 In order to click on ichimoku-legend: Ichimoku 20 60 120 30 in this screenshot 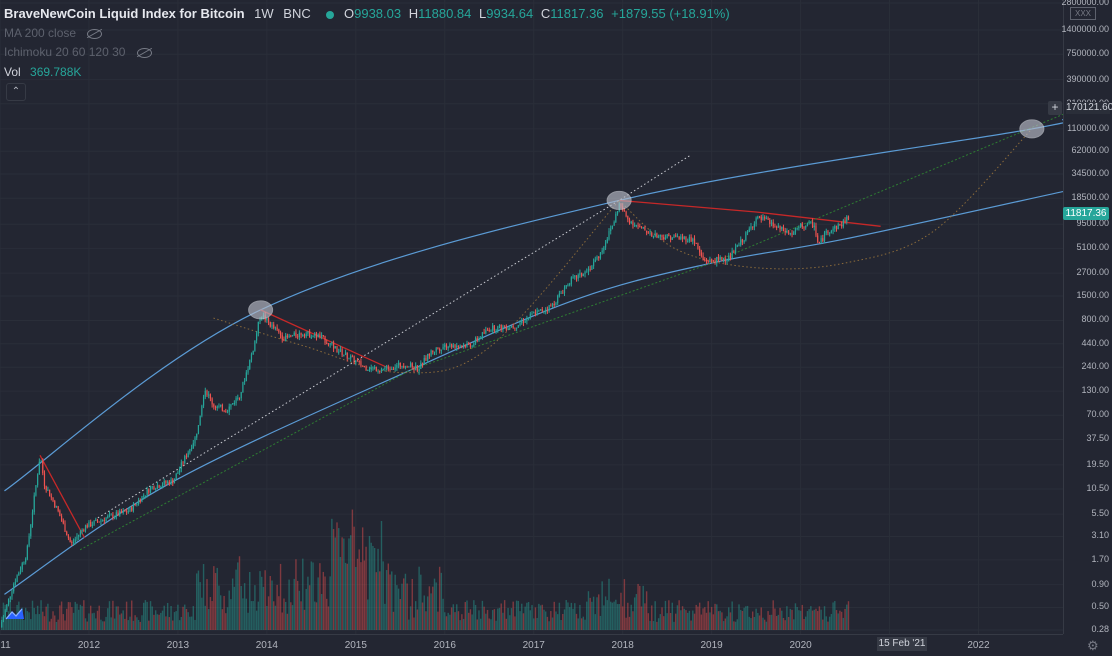, I will do `click(78, 52)`.